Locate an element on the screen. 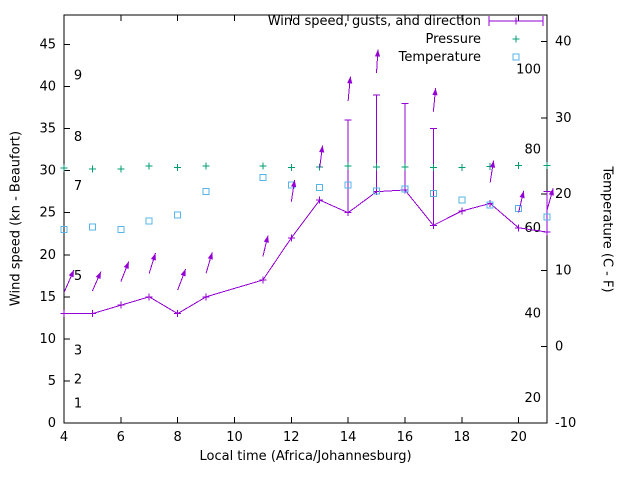 The image size is (640, 480). x-tick-label: 18 is located at coordinates (461, 437).